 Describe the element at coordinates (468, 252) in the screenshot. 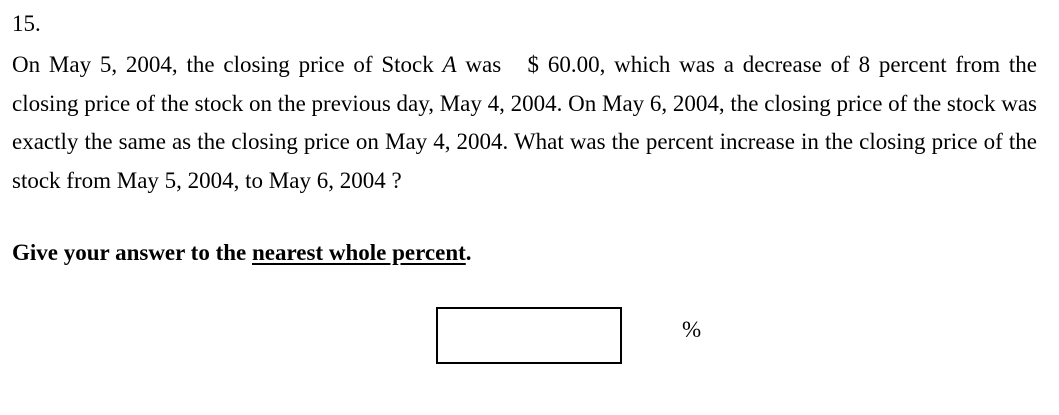

I see `instruction-suffix: .` at that location.